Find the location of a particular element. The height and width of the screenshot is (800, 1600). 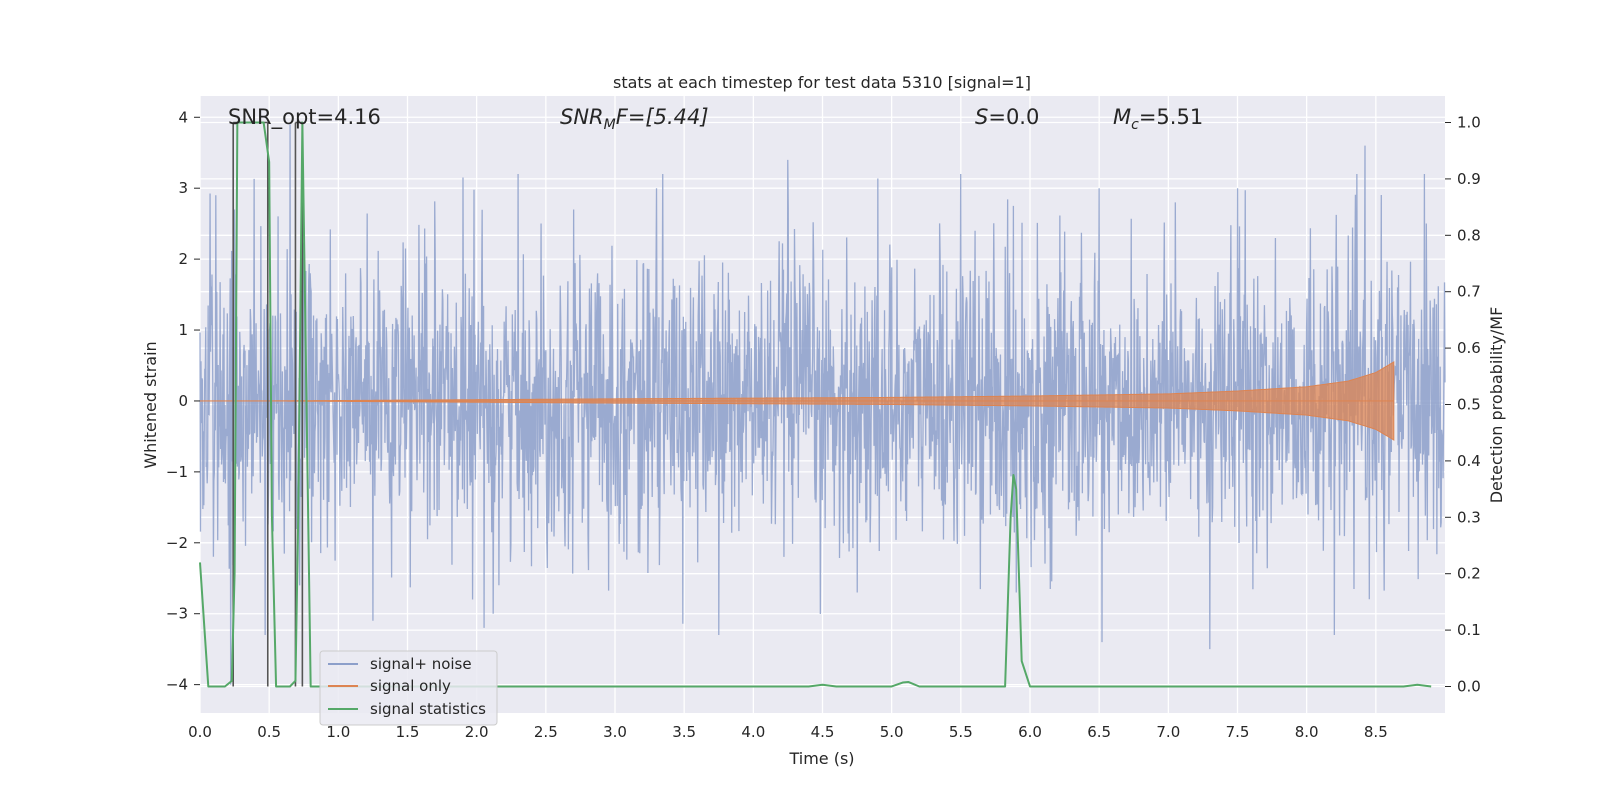

legend-label-noise: signal+ noise is located at coordinates (421, 664).